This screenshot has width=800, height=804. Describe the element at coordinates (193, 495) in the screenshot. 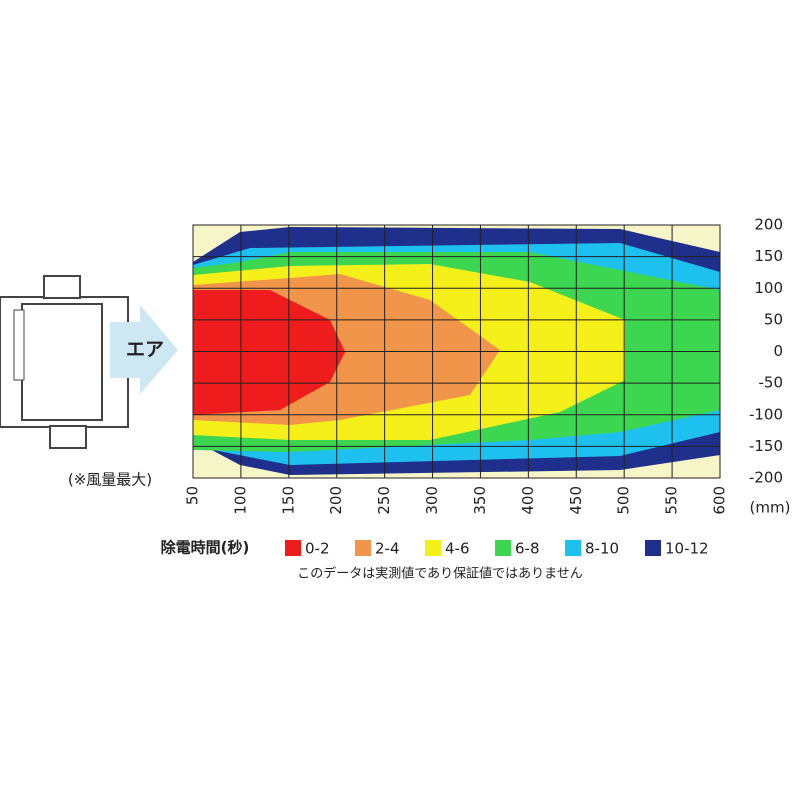

I see `x-tick-label: 50` at that location.